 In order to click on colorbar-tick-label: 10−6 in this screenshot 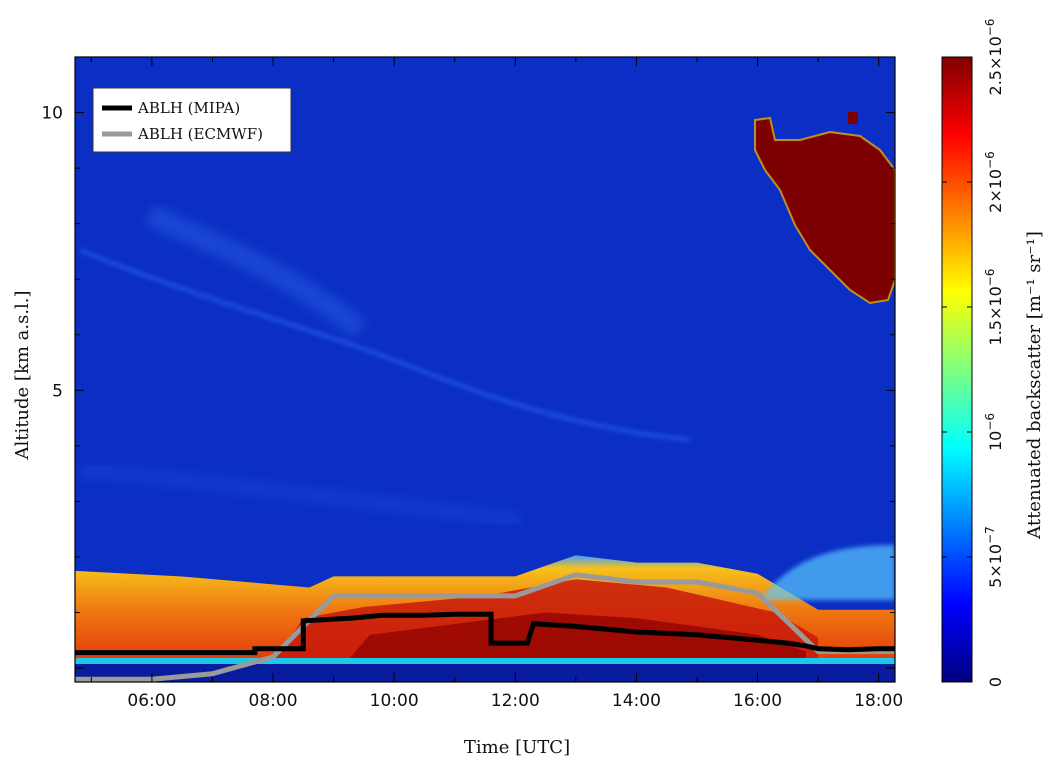, I will do `click(994, 432)`.